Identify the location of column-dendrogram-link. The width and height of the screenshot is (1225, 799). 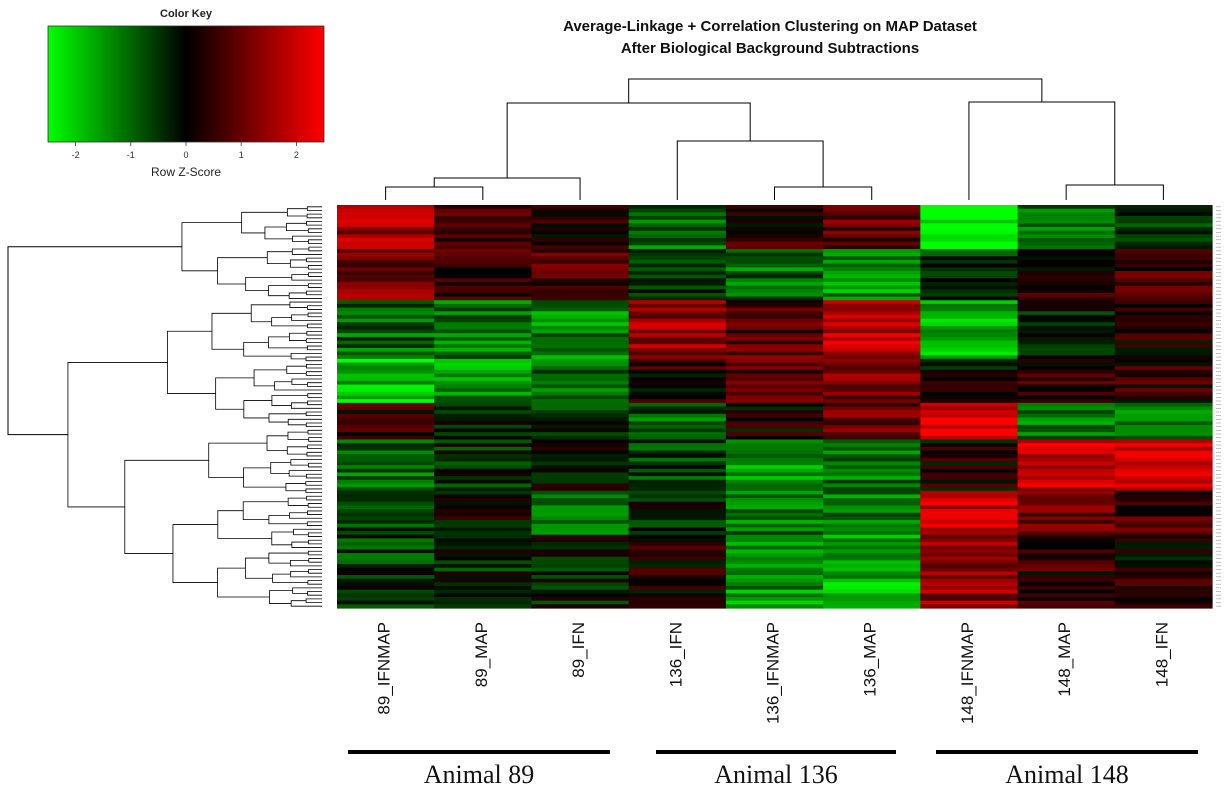
(1114, 192).